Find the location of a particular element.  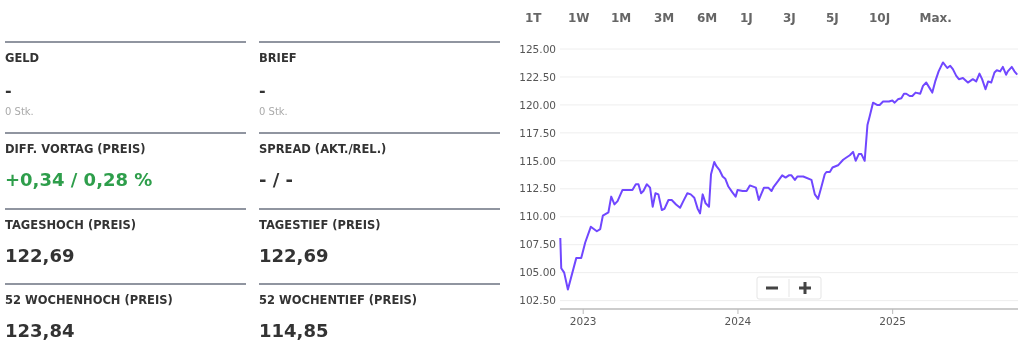

text: 114,85 is located at coordinates (294, 330).